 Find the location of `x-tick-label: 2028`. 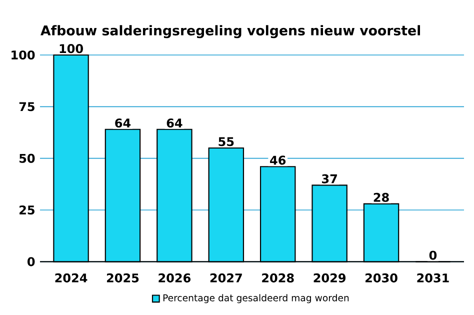

x-tick-label: 2028 is located at coordinates (278, 277).